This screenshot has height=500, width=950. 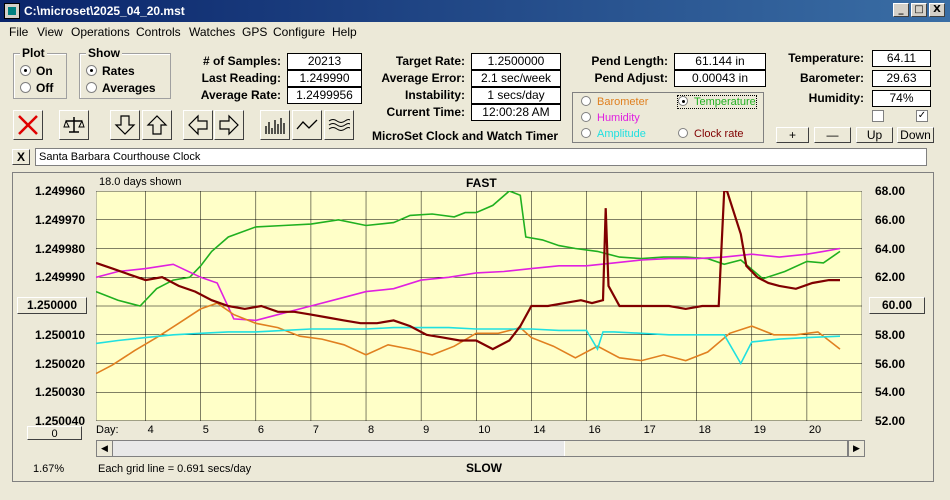 What do you see at coordinates (649, 430) in the screenshot?
I see `x-tick: 17` at bounding box center [649, 430].